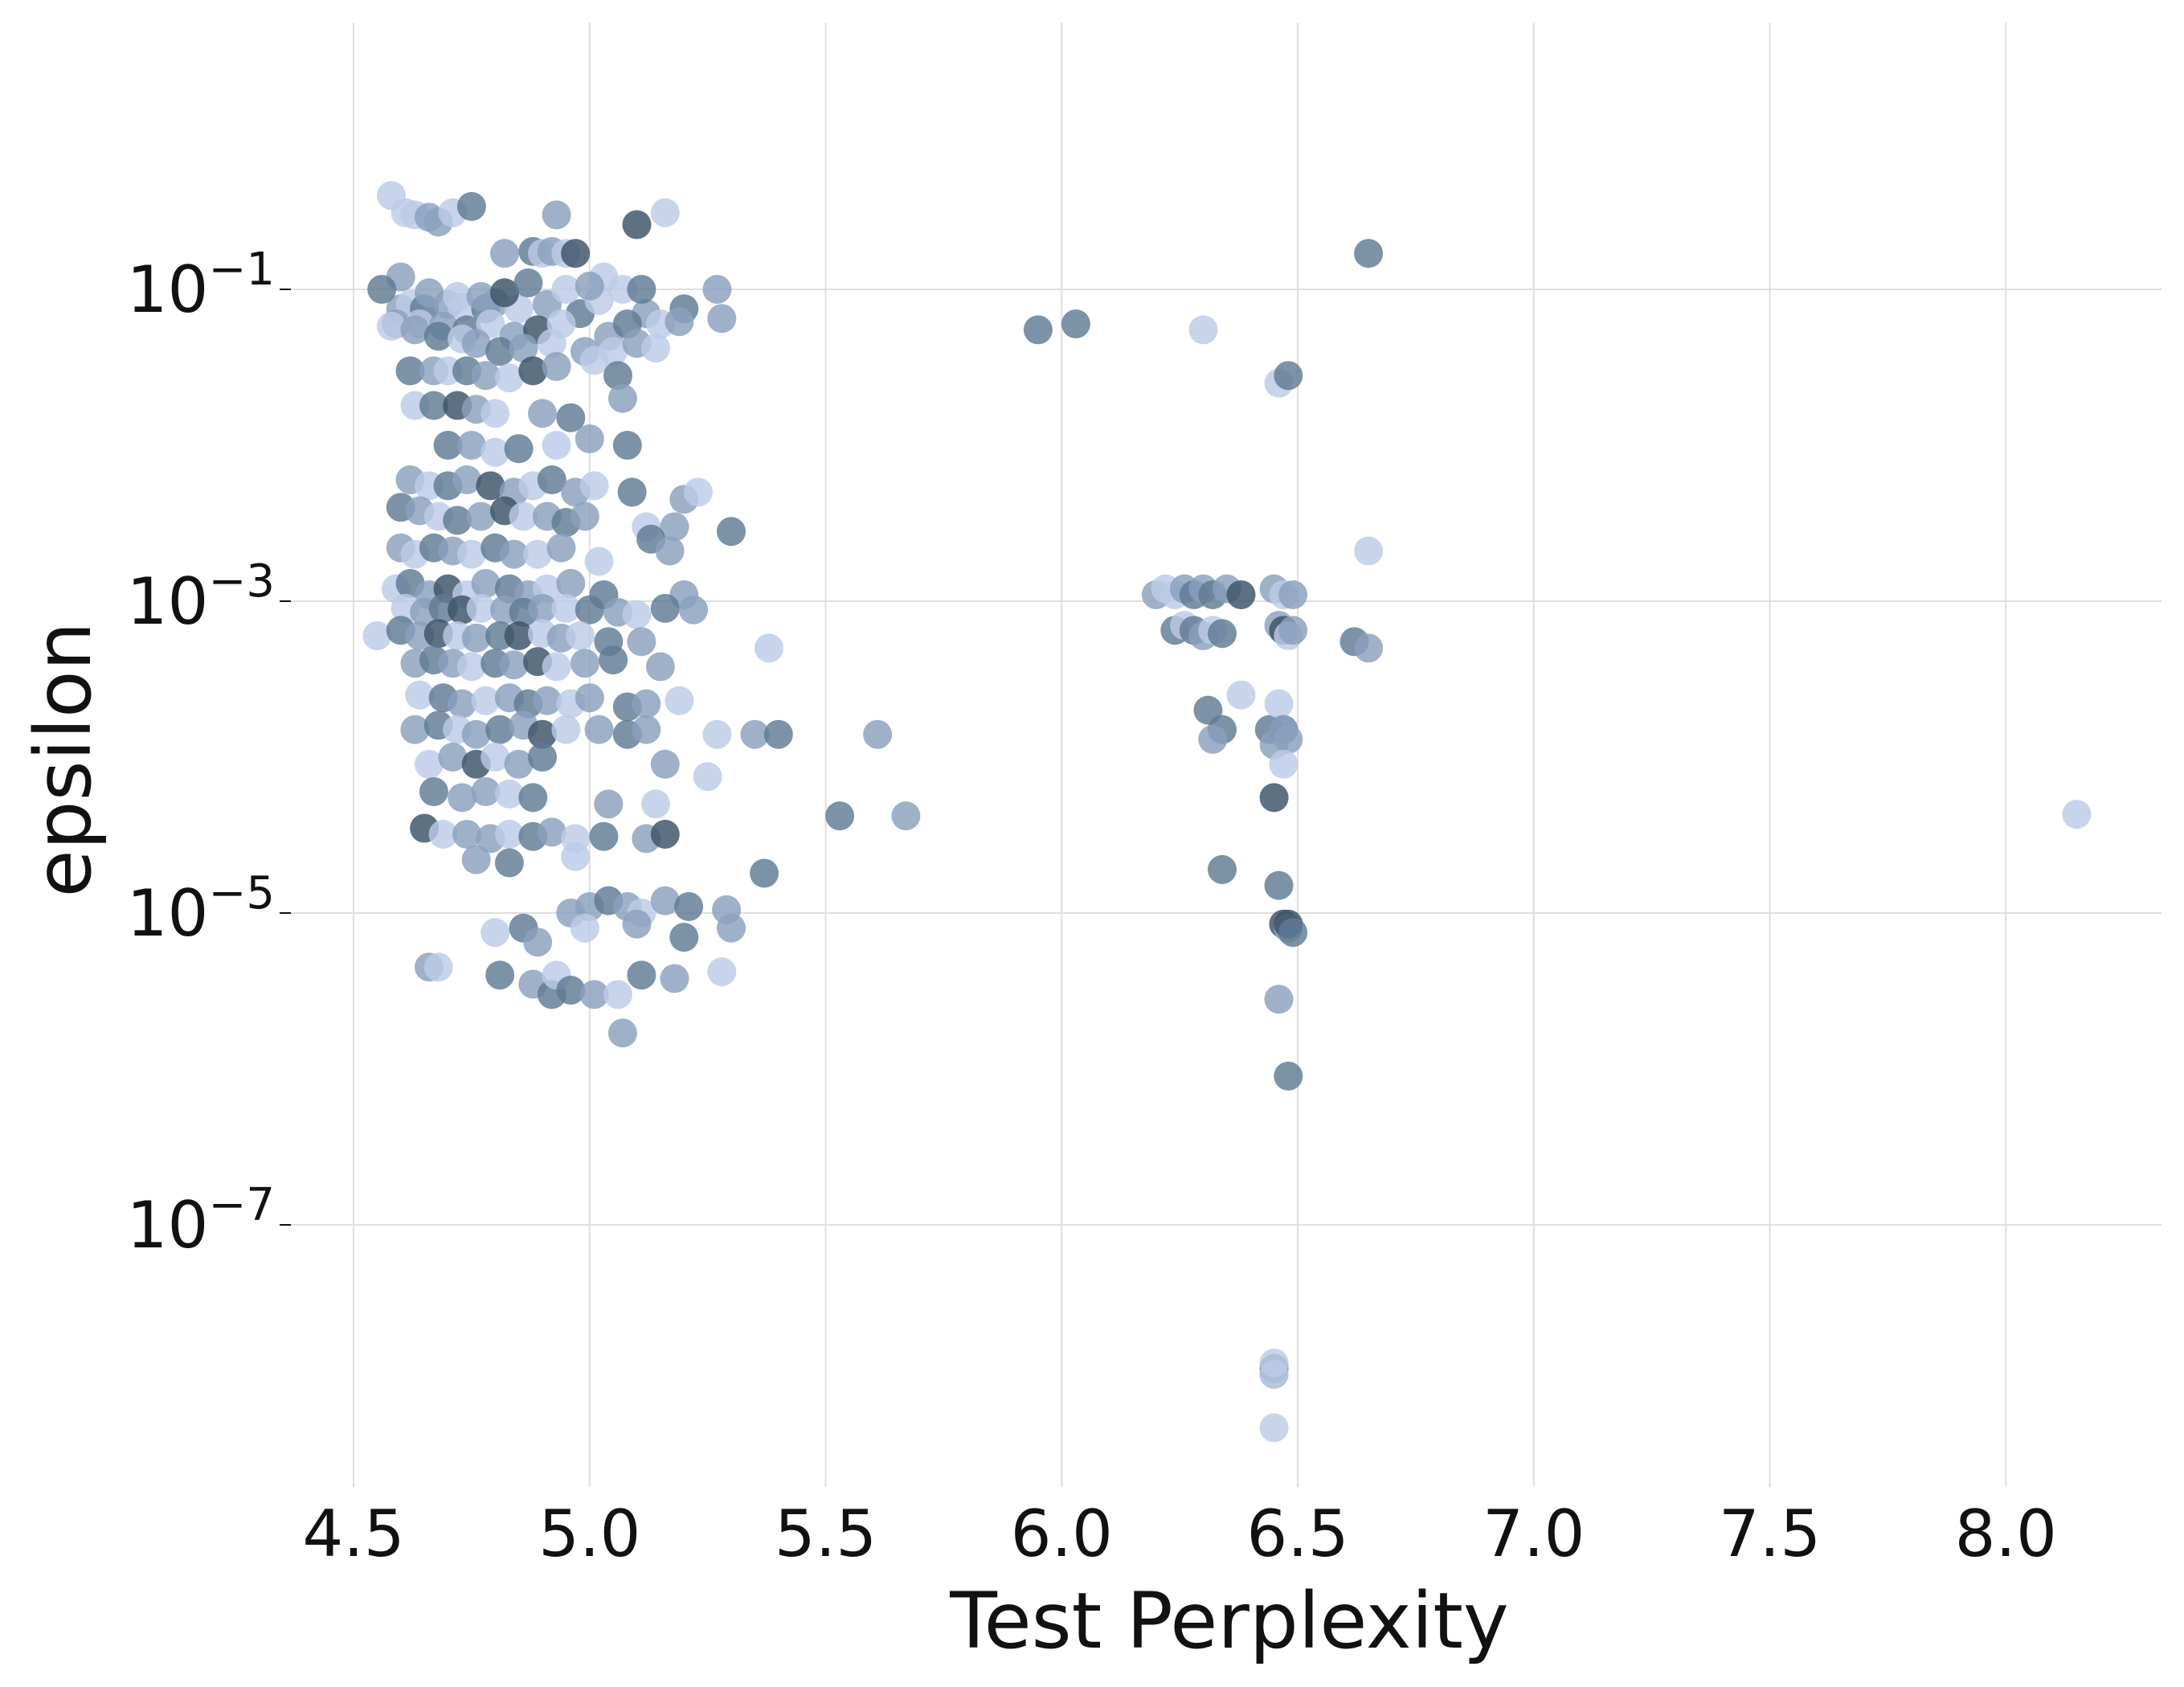 This screenshot has width=2184, height=1687. Describe the element at coordinates (353, 1534) in the screenshot. I see `x-tick-label: 4.5` at that location.